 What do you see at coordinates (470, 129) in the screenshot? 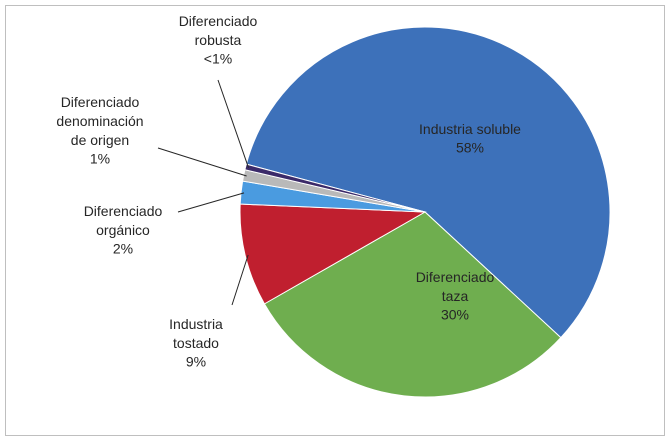
I see `slice-label: Industria soluble` at bounding box center [470, 129].